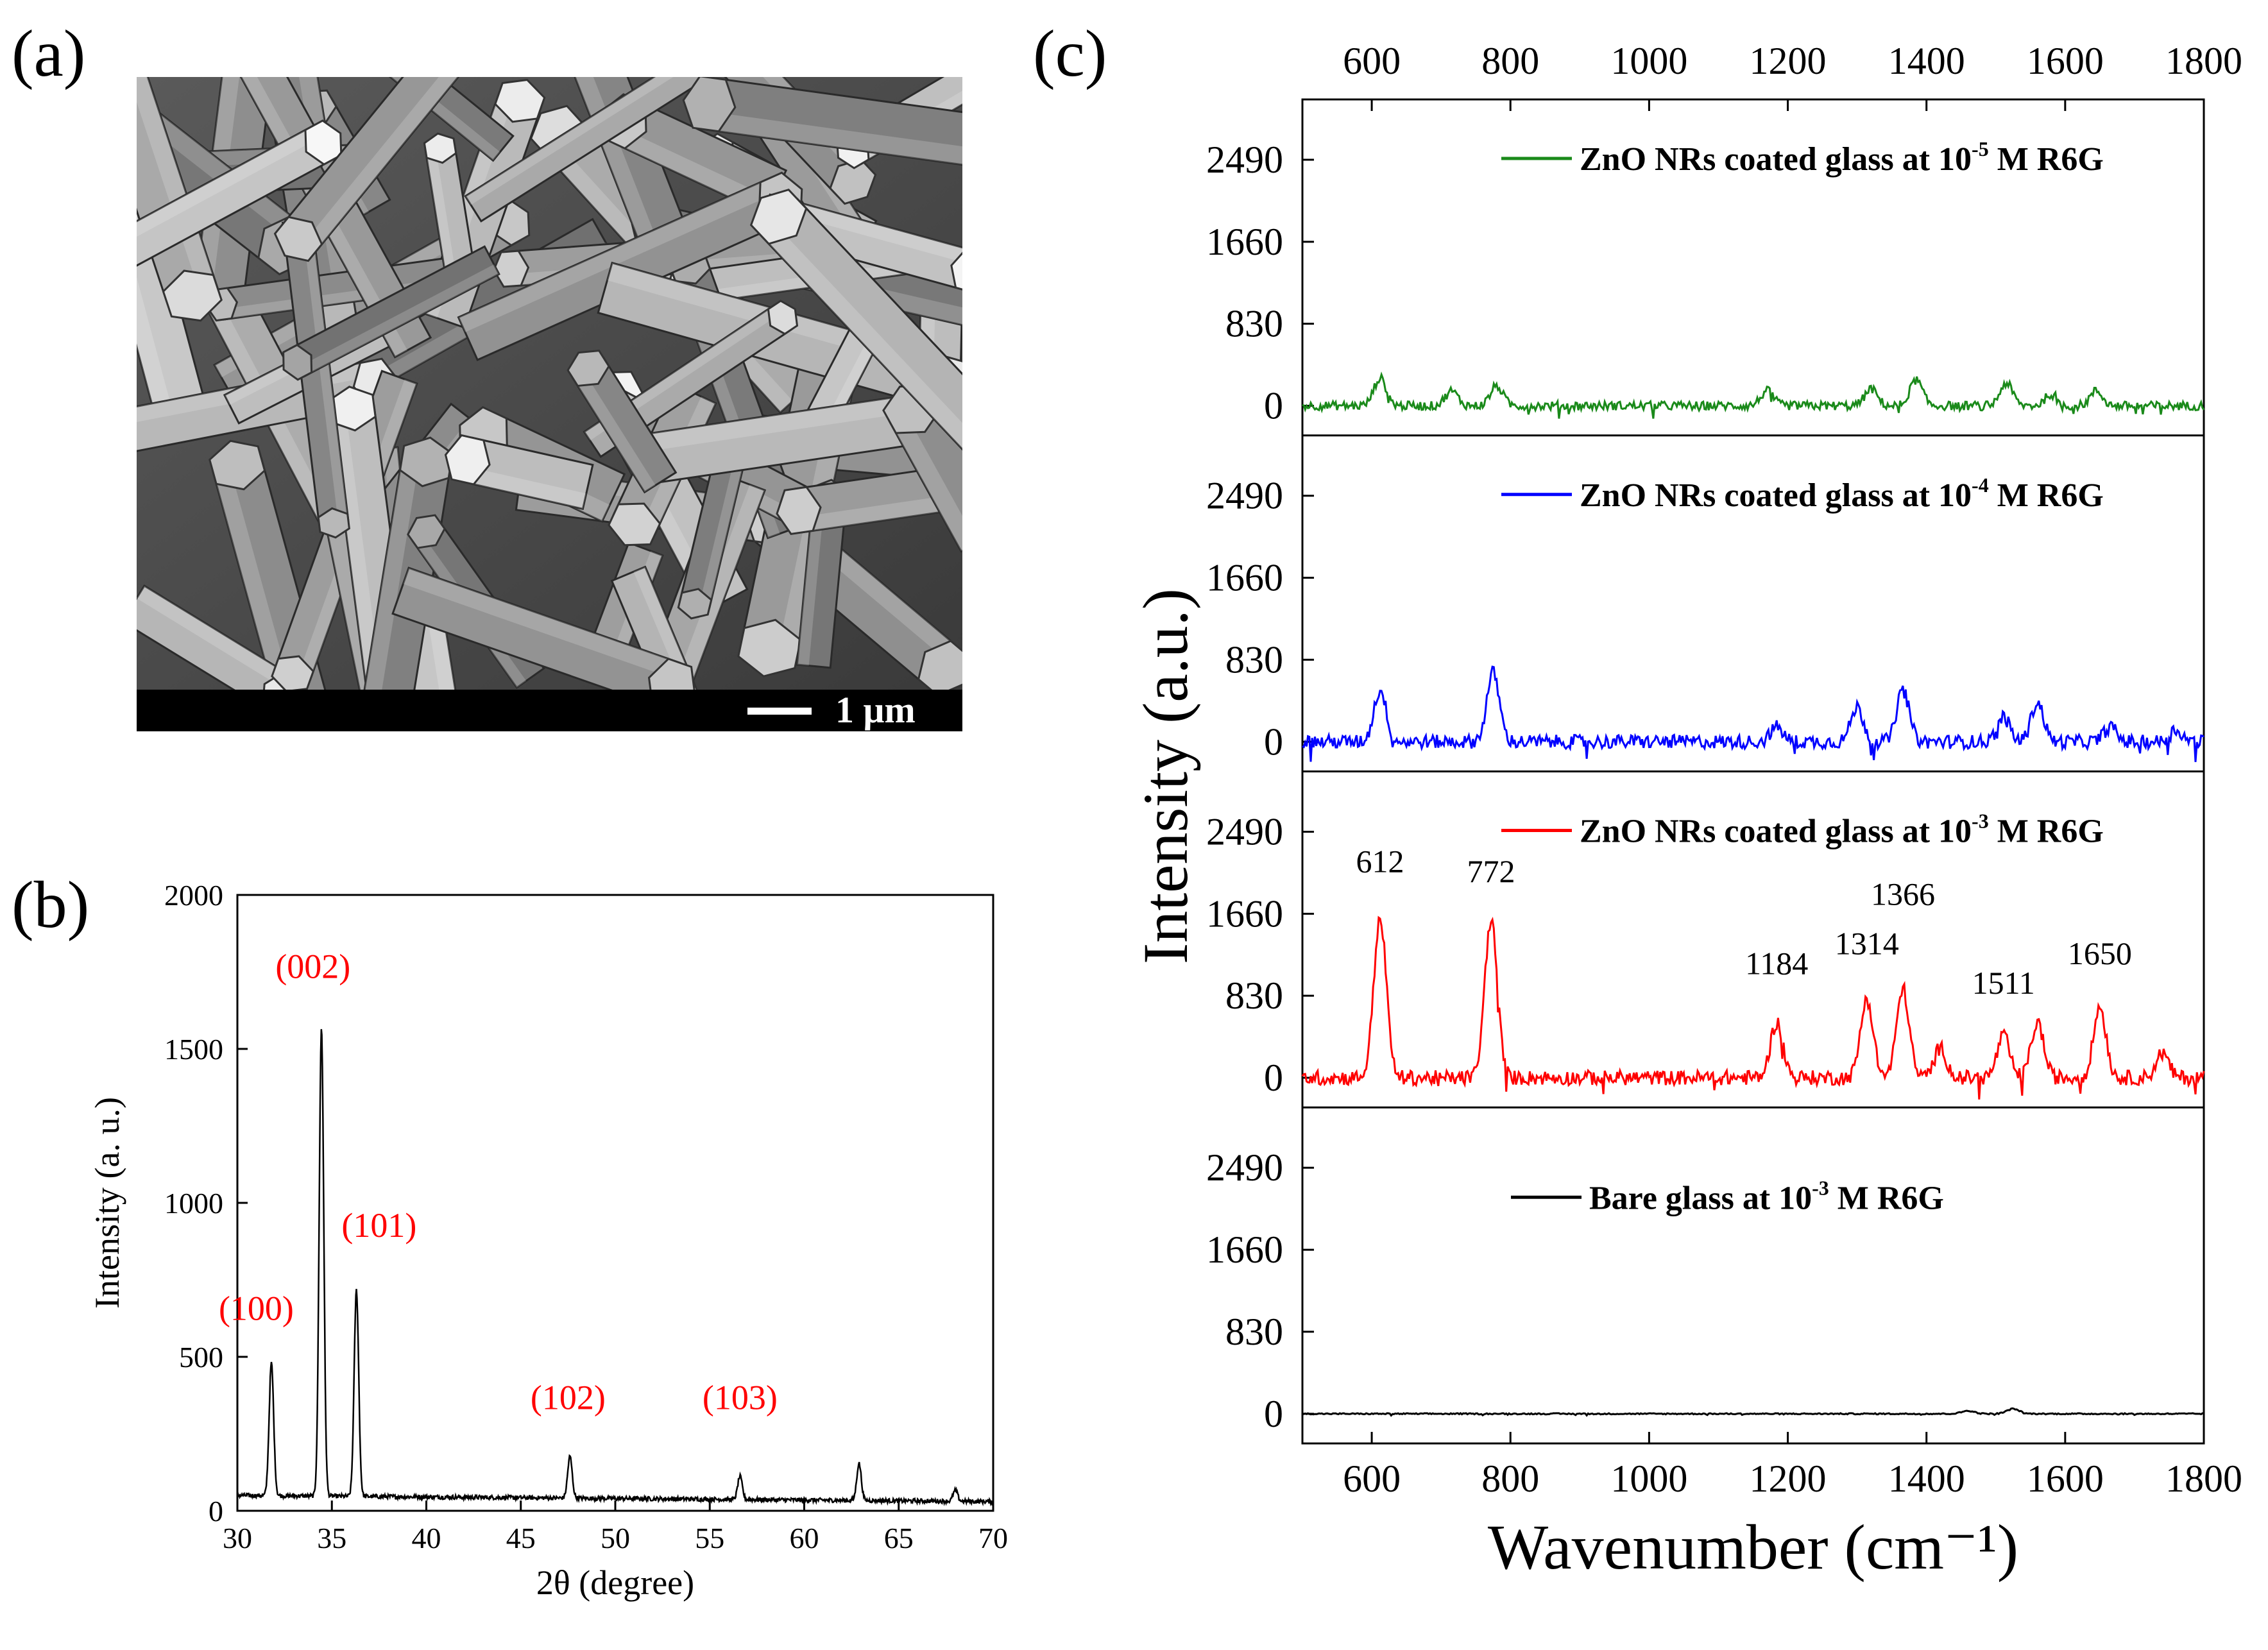 This screenshot has width=2268, height=1650. I want to click on sers-legend-label: ZnO NRs coated glass at 10-5 M R6G, so click(1842, 158).